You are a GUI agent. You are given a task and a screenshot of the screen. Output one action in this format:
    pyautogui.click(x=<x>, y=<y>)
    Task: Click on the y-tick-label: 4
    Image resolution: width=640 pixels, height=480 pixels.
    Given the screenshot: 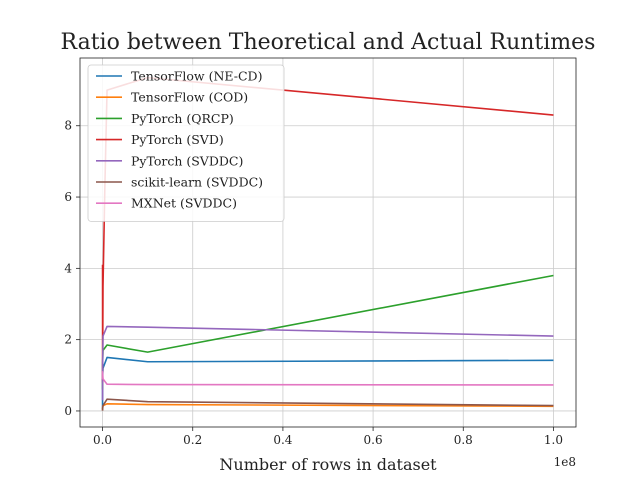 What is the action you would take?
    pyautogui.click(x=68, y=268)
    